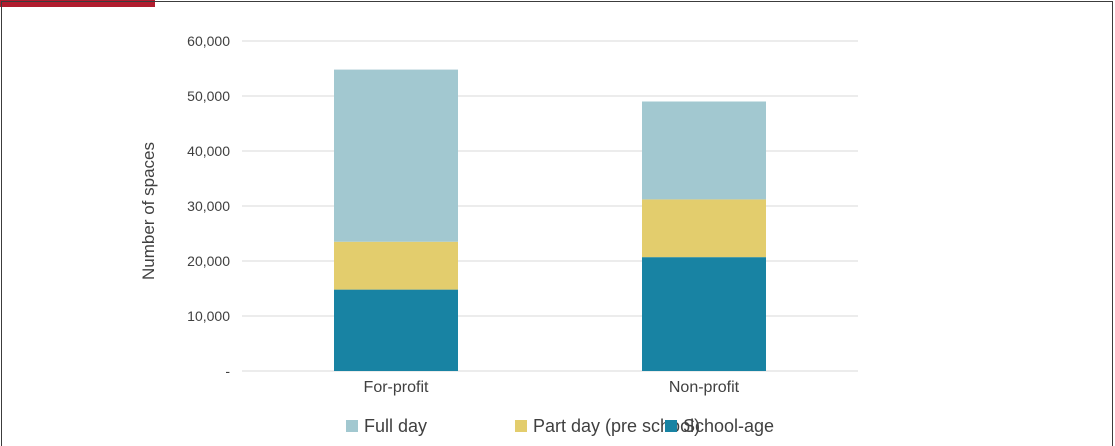 The height and width of the screenshot is (446, 1115). I want to click on bar-school-age-non-profit, so click(704, 314).